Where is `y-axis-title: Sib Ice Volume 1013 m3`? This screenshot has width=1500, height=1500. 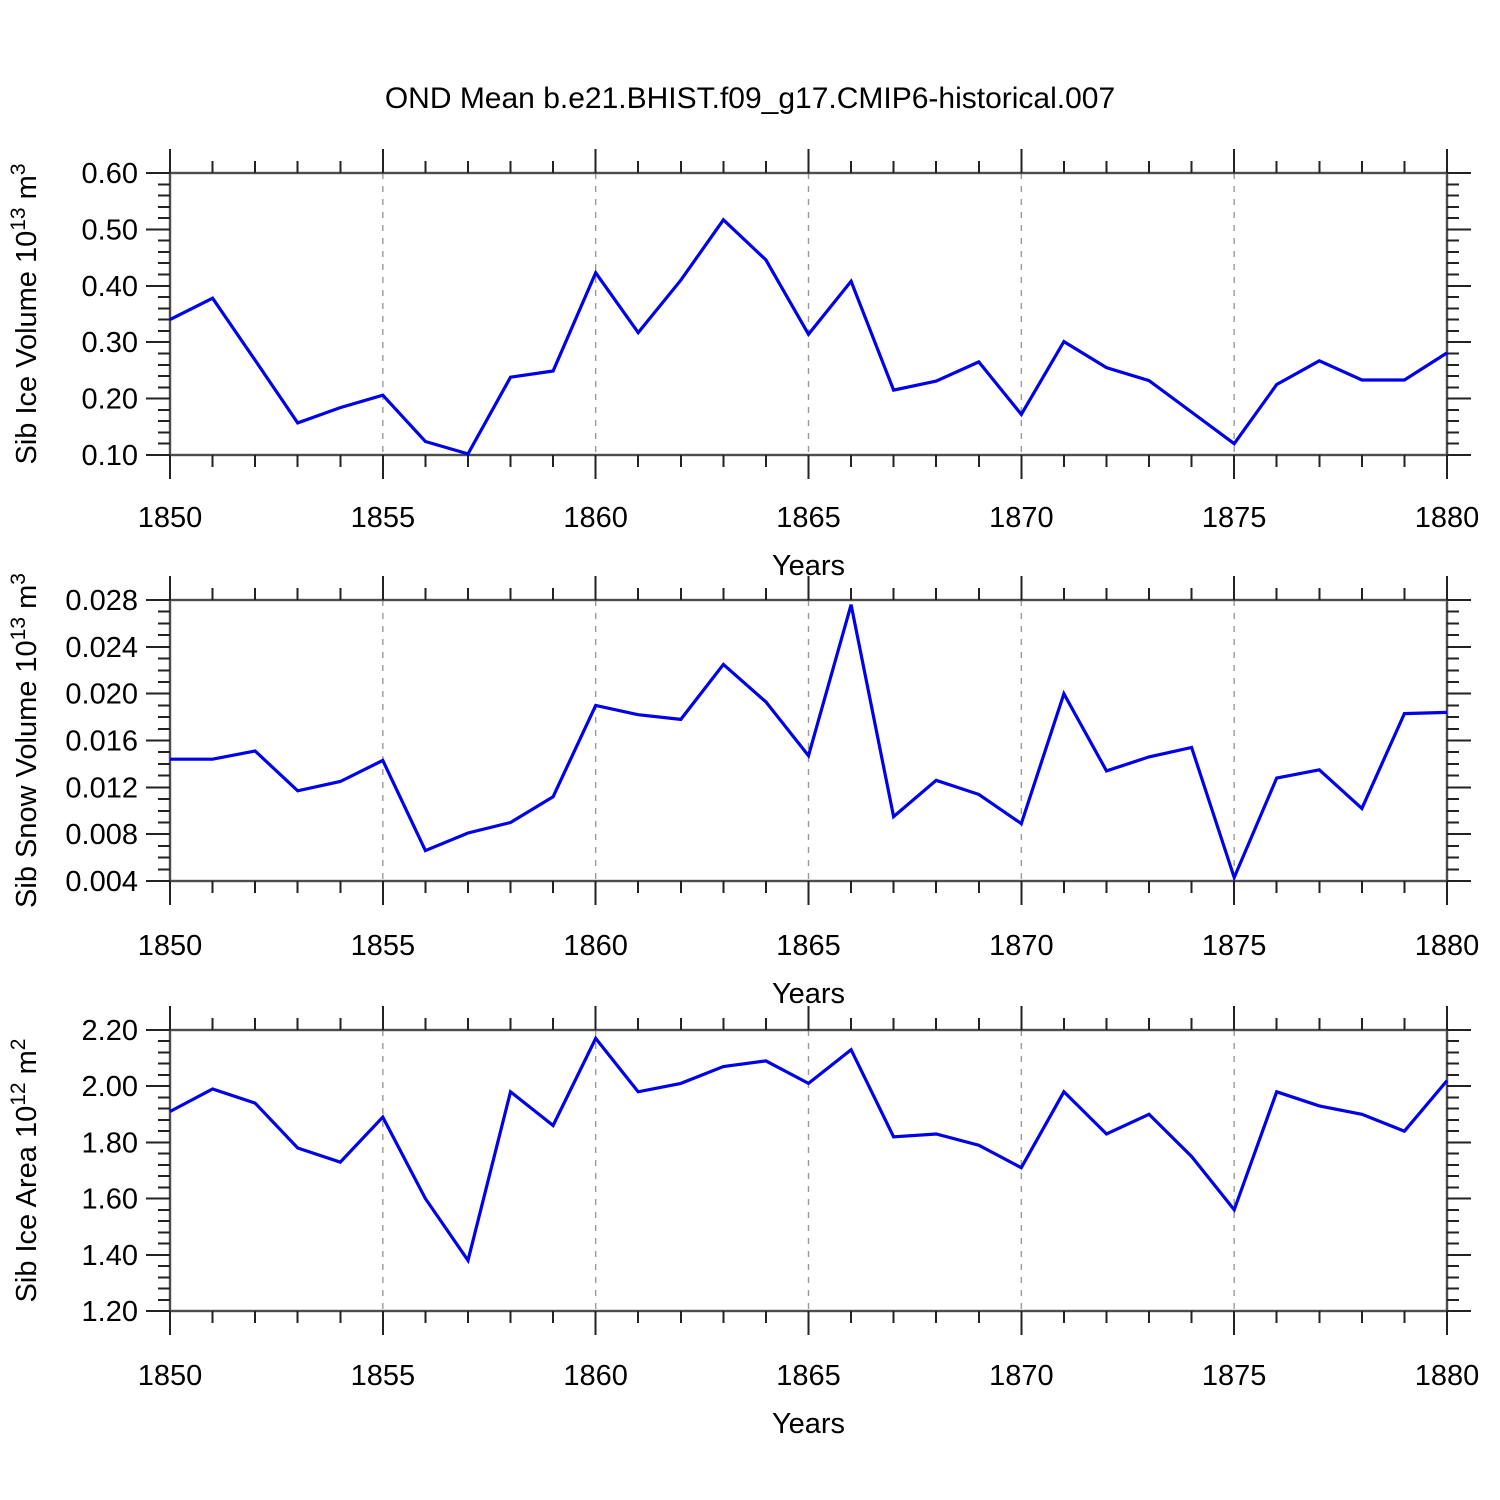
y-axis-title: Sib Ice Volume 1013 m3 is located at coordinates (25, 313).